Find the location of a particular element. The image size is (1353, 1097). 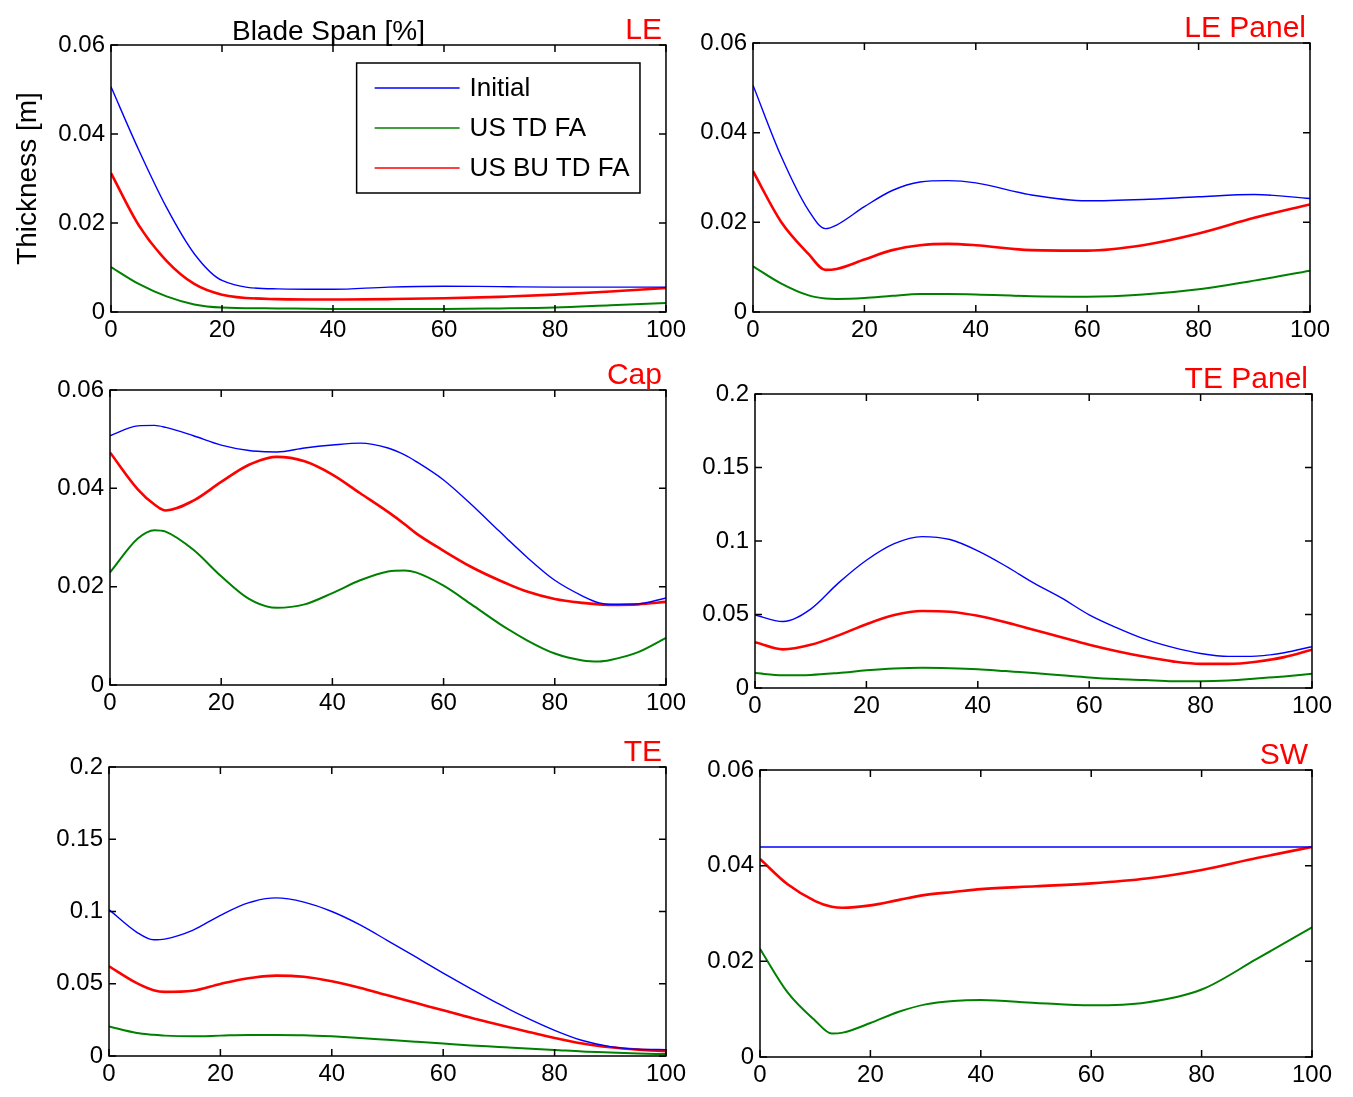

y-axis-title: Thickness [m] is located at coordinates (26, 178).